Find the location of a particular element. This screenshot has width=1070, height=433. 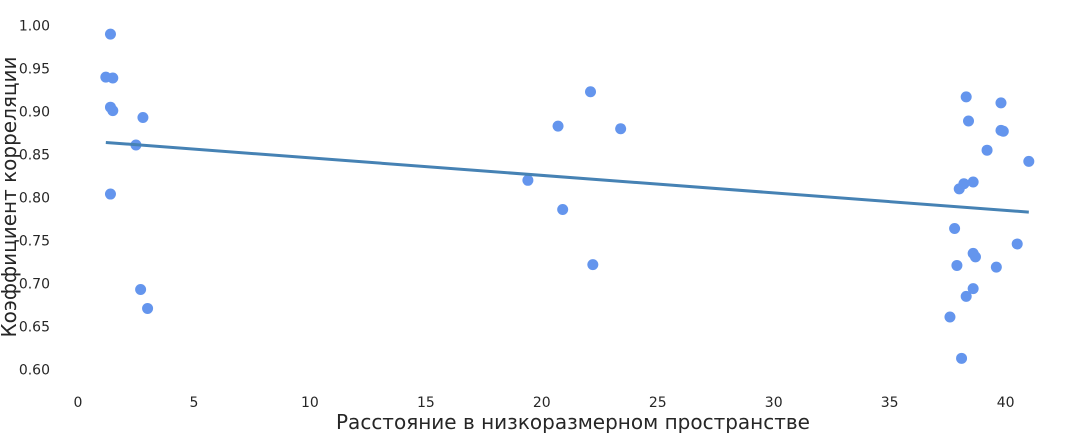

y-axis-label: Коэффициент корреляции is located at coordinates (10, 196).